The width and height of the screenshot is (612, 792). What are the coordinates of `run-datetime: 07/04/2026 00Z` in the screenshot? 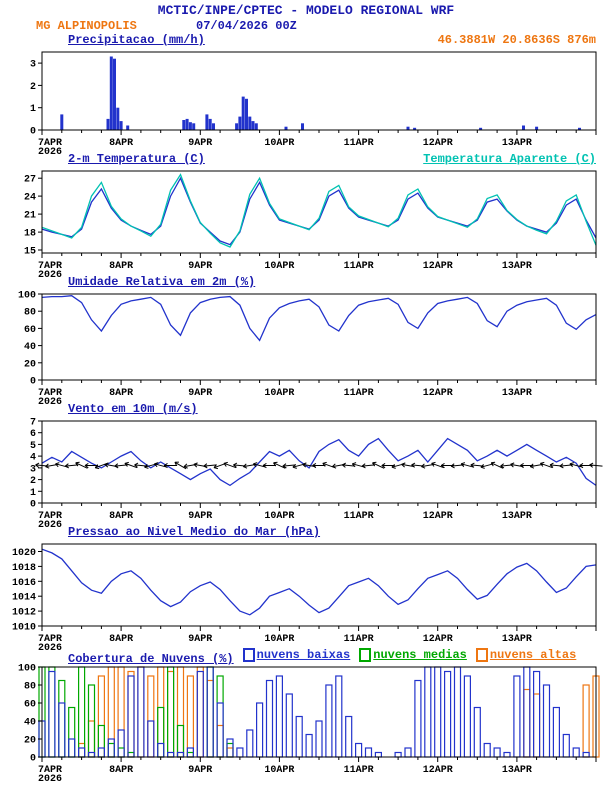 It's located at (246, 26).